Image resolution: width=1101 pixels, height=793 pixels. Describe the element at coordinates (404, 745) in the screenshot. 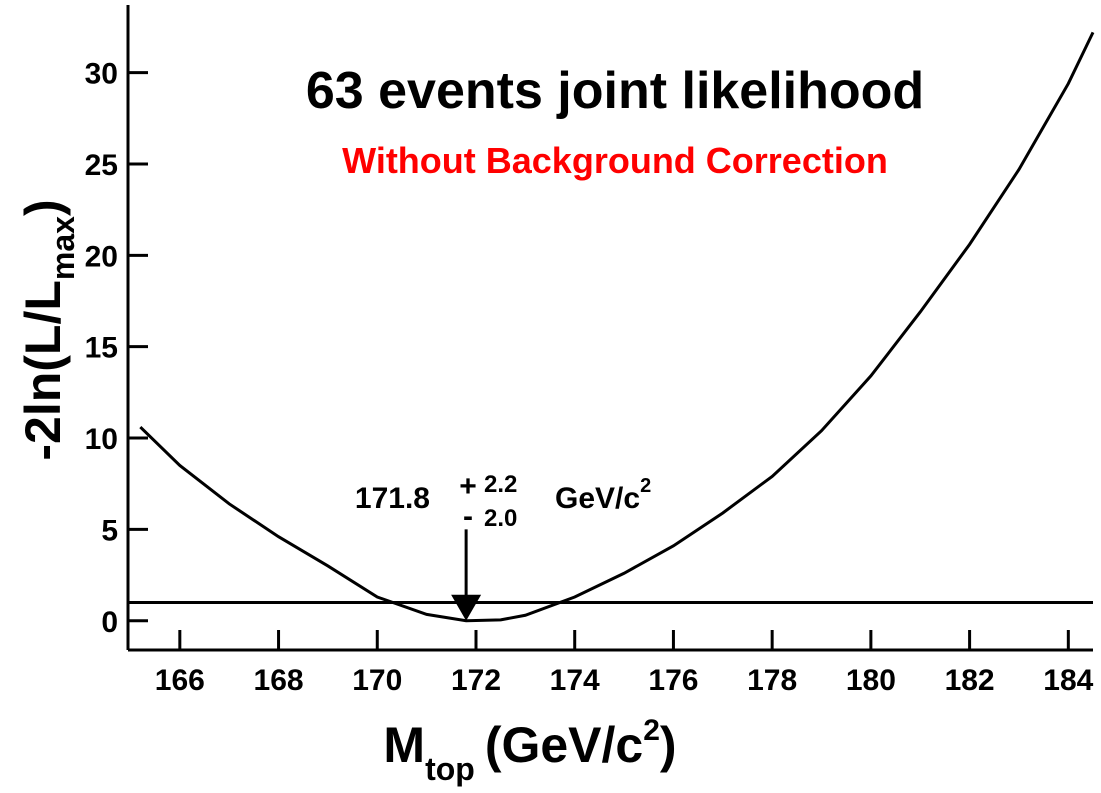

I see `x-label-main: M` at that location.